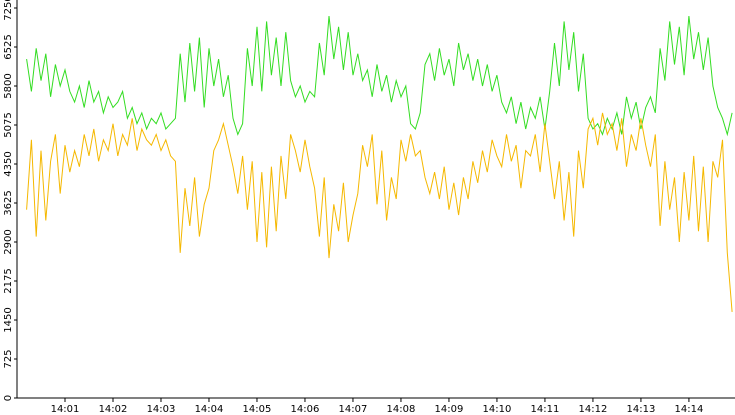  What do you see at coordinates (8, 85) in the screenshot?
I see `y-tick-label: 5800` at bounding box center [8, 85].